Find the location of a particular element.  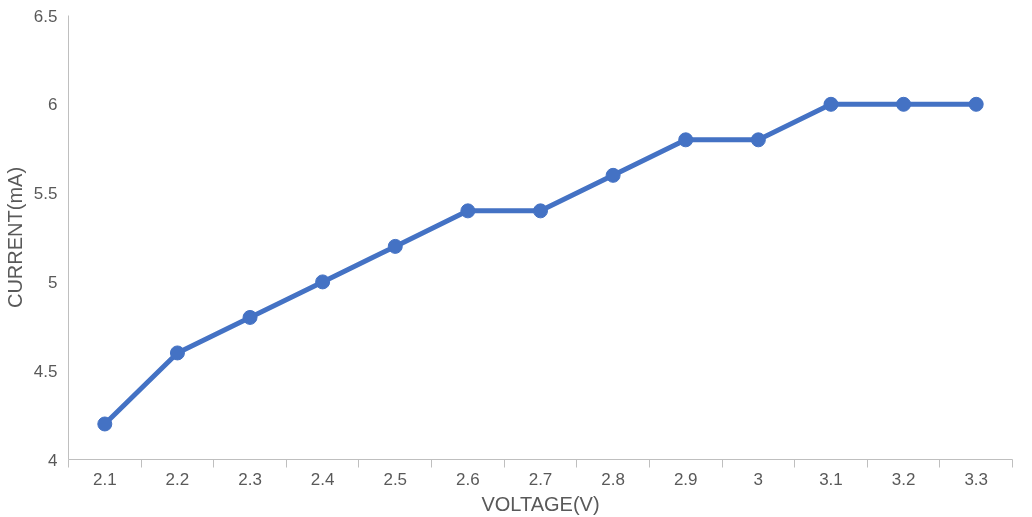

x-tick-label: 2.3 is located at coordinates (250, 479).